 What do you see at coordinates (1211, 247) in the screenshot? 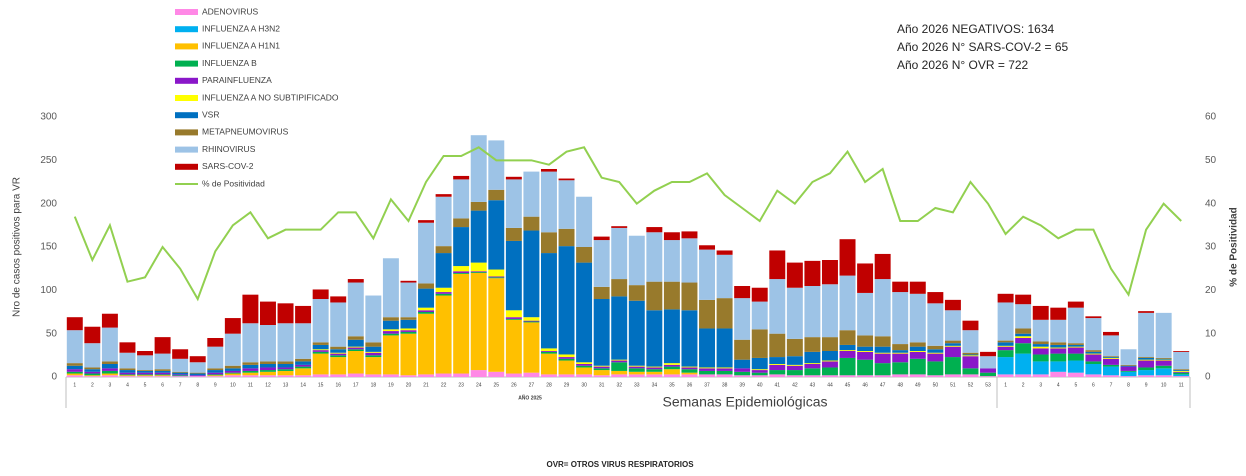
I see `y2-tick-label: 30` at bounding box center [1211, 247].